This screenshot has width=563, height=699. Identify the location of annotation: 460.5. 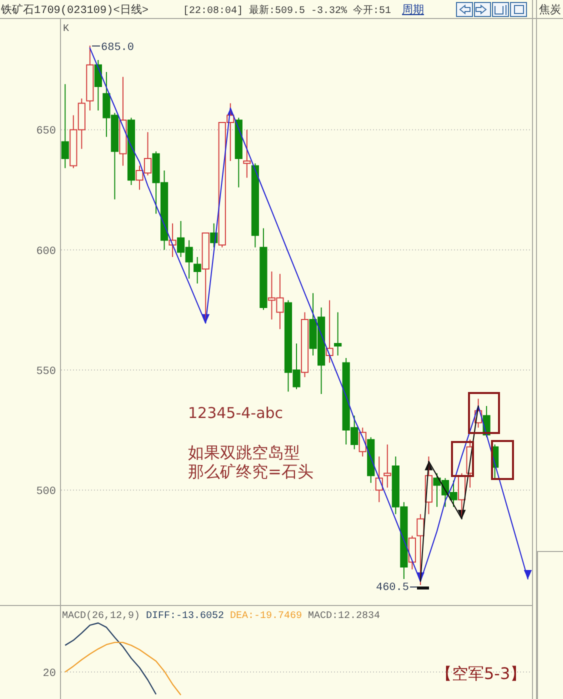
(392, 588).